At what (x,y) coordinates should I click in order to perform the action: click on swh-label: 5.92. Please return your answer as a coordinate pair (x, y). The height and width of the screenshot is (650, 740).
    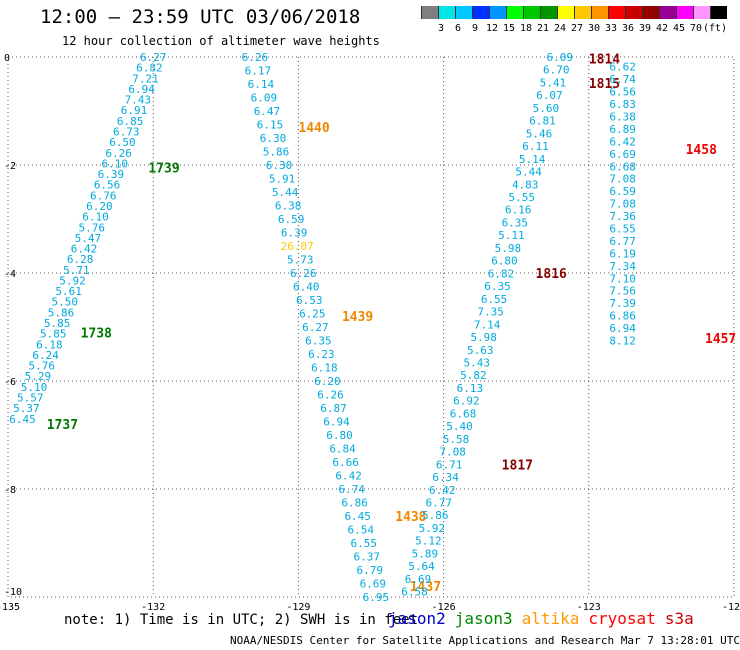
    Looking at the image, I should click on (72, 280).